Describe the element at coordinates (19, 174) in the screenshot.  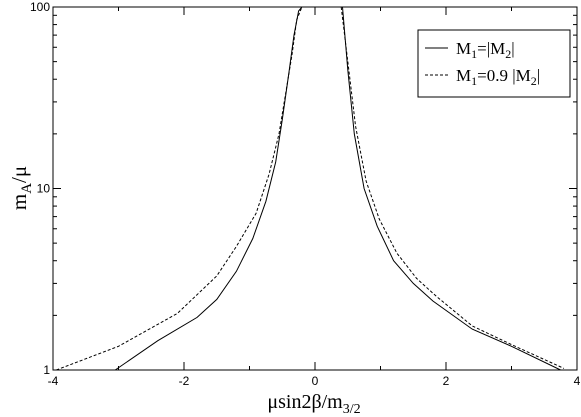
I see `y-axis-label-tail: /μ` at that location.